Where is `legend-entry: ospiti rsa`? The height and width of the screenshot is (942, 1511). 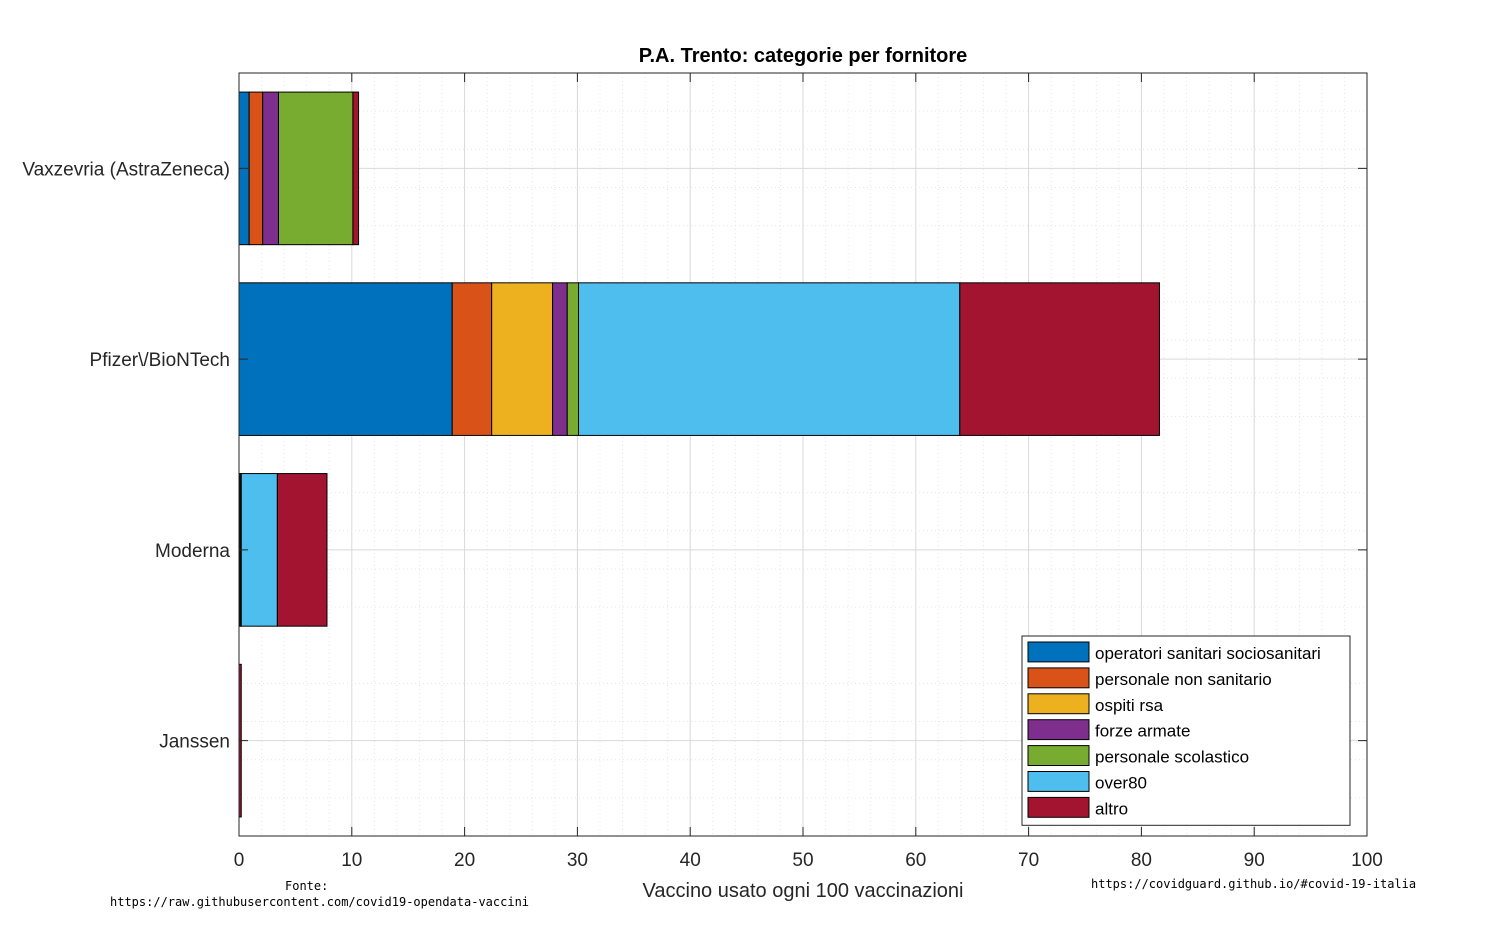 legend-entry: ospiti rsa is located at coordinates (1129, 705).